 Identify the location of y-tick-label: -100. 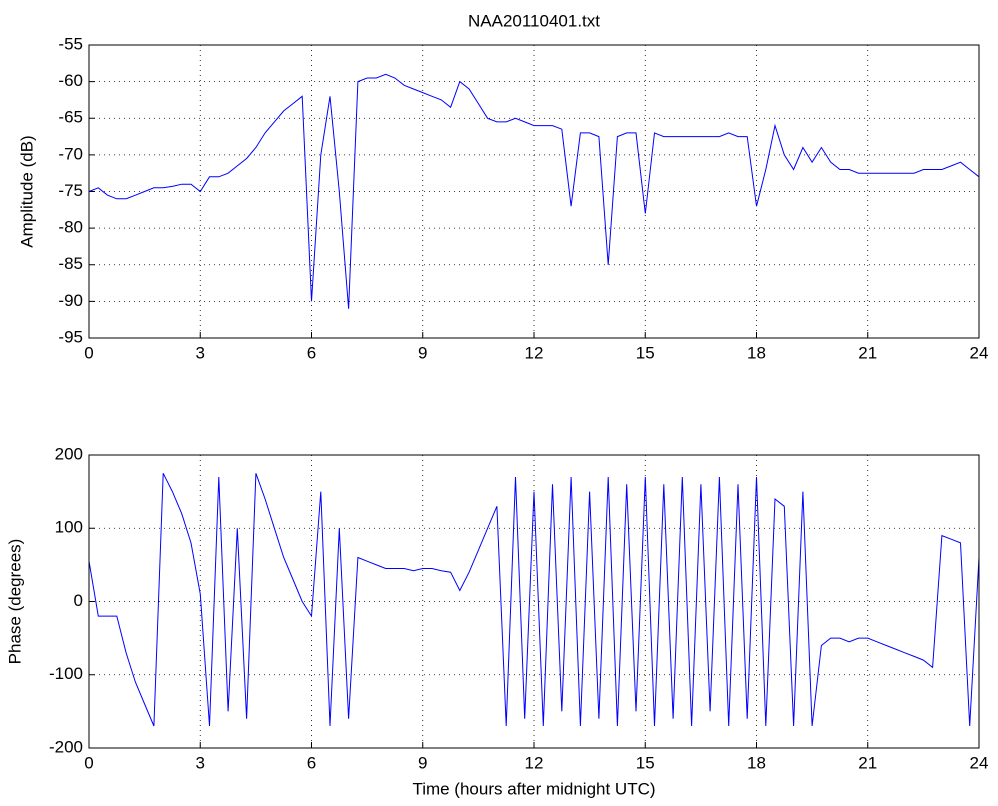
(66, 673).